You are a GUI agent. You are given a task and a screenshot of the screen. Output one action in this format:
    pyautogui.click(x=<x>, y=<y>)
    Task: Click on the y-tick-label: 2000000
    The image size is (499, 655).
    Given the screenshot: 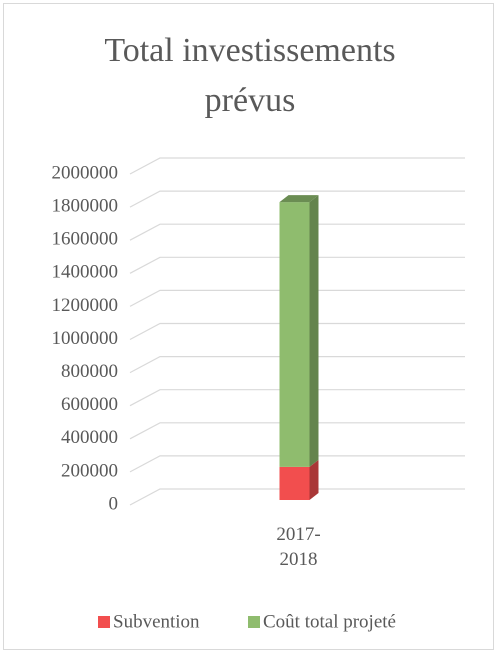 What is the action you would take?
    pyautogui.click(x=85, y=172)
    